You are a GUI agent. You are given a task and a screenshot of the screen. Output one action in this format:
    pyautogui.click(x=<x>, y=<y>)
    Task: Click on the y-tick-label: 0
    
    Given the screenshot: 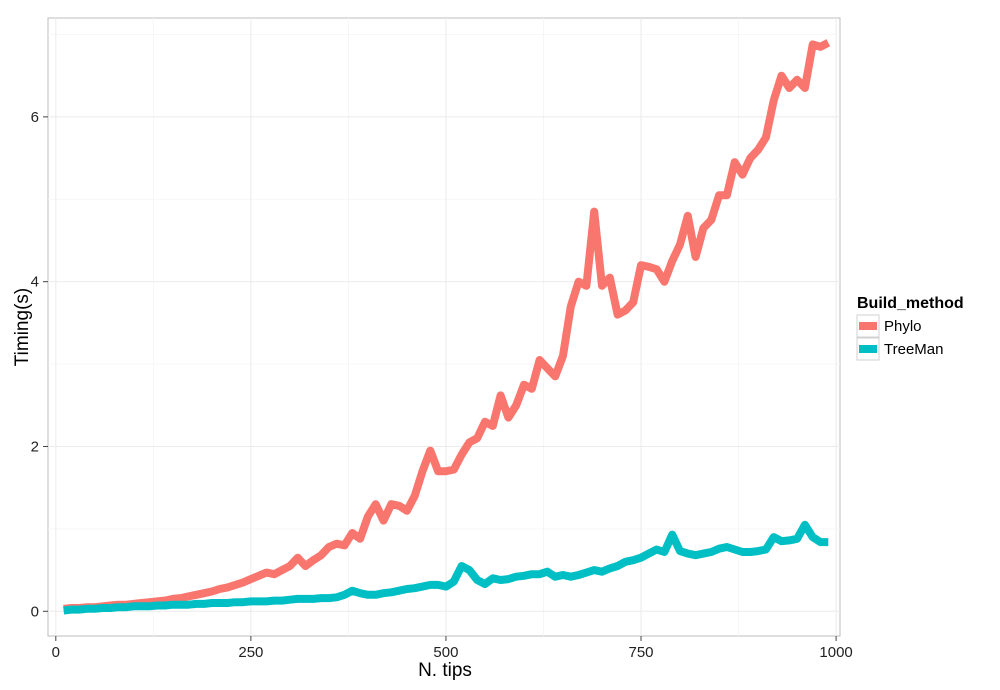 What is the action you would take?
    pyautogui.click(x=35, y=611)
    